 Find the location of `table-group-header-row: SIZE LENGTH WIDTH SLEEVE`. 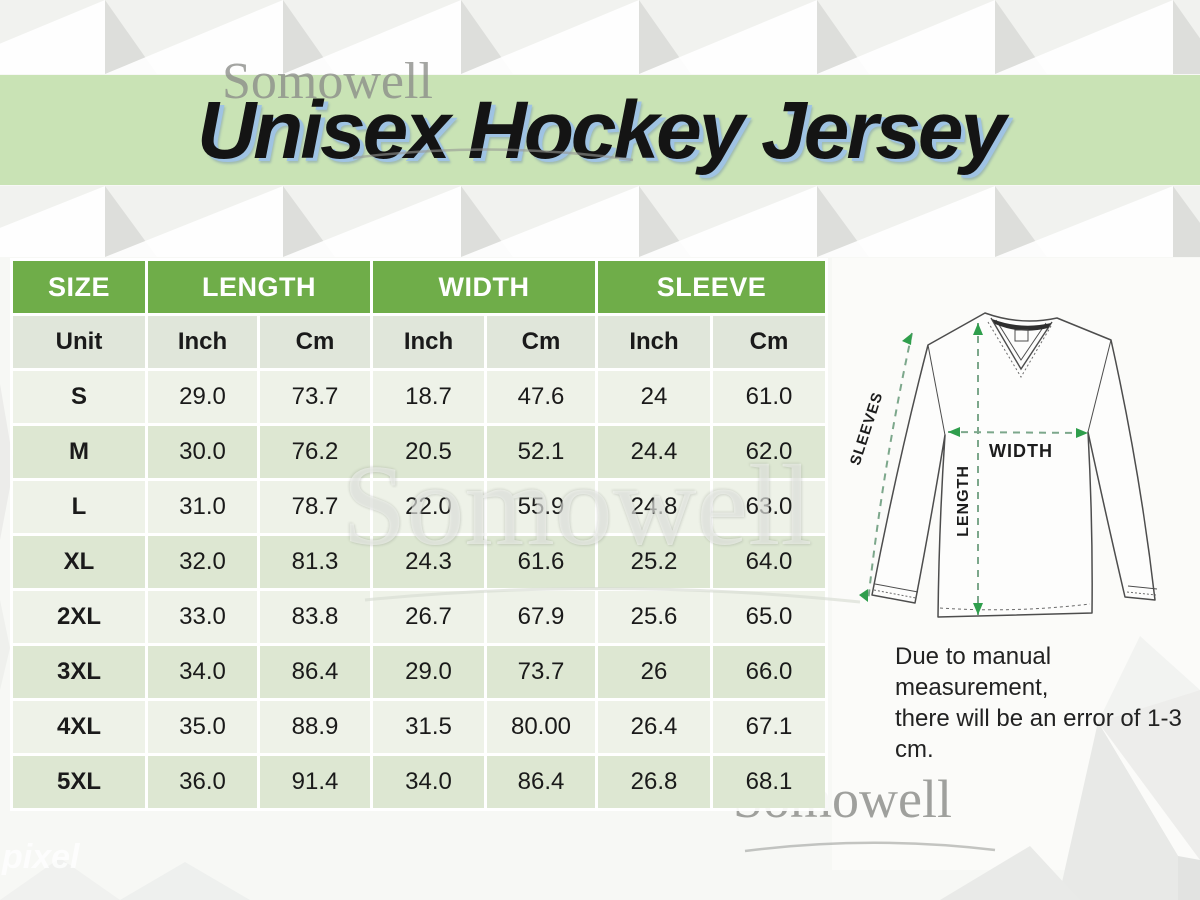

table-group-header-row: SIZE LENGTH WIDTH SLEEVE is located at coordinates (419, 287).